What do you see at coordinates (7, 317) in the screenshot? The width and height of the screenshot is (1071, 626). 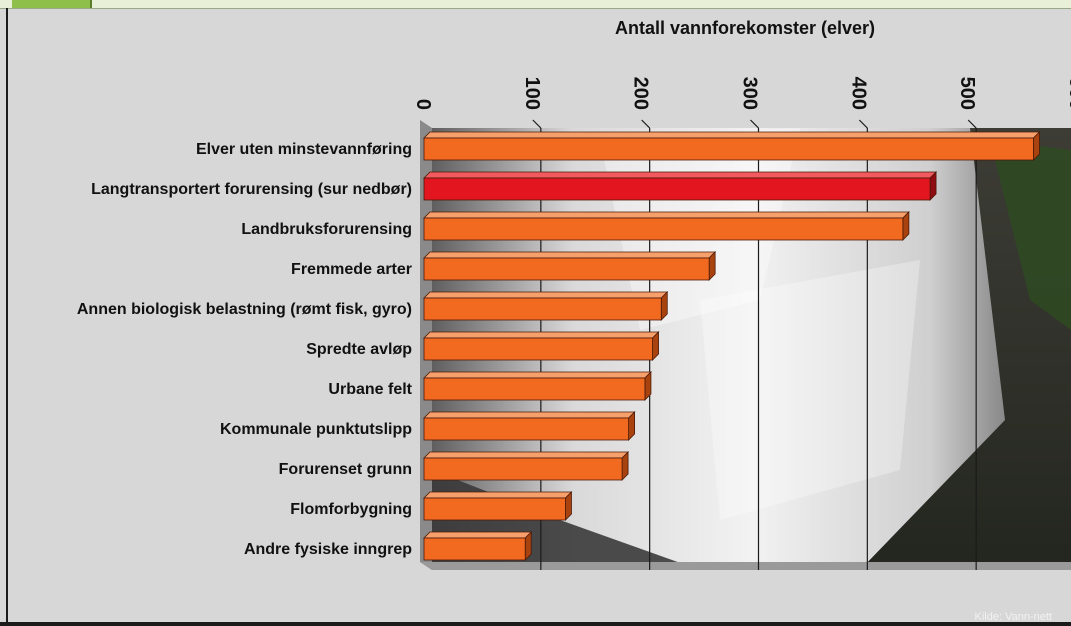 I see `left-border-line` at bounding box center [7, 317].